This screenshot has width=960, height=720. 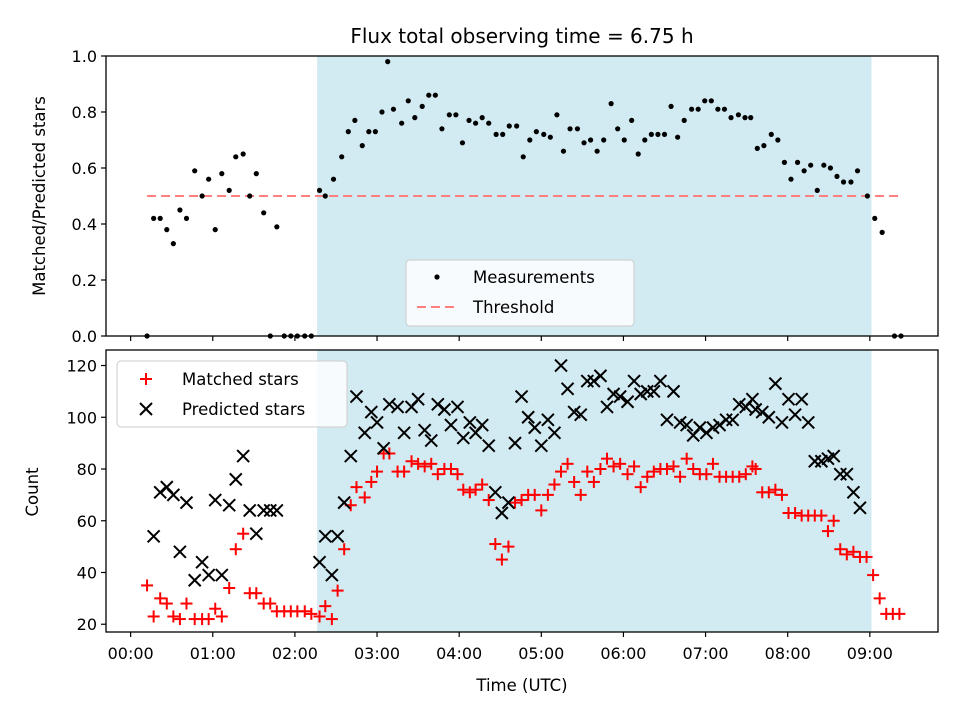 What do you see at coordinates (39, 196) in the screenshot?
I see `ratio-y-axis-label: Matched/Predicted stars` at bounding box center [39, 196].